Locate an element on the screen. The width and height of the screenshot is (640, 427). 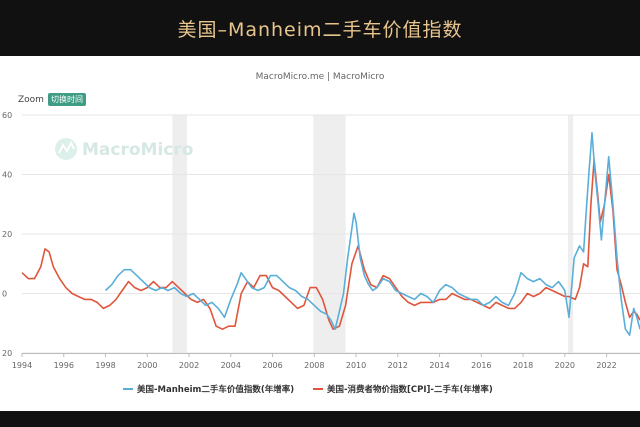
x-tick-label-2004: 2004 is located at coordinates (231, 365).